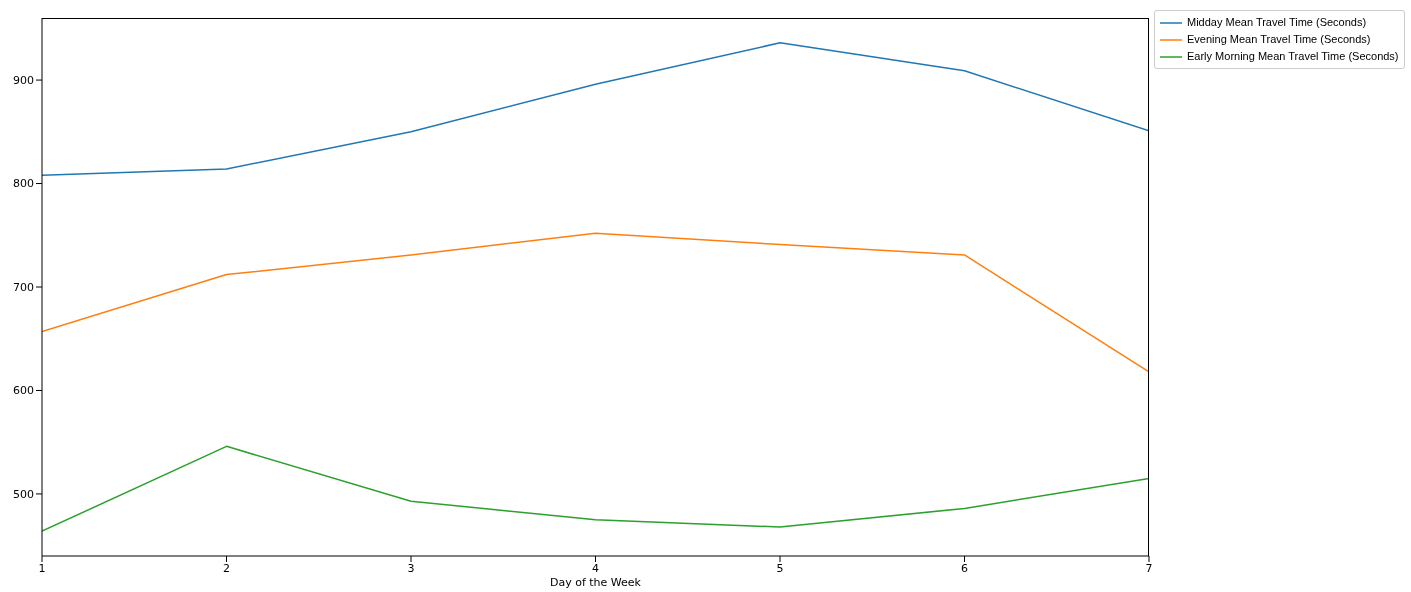  What do you see at coordinates (595, 488) in the screenshot?
I see `line-series` at bounding box center [595, 488].